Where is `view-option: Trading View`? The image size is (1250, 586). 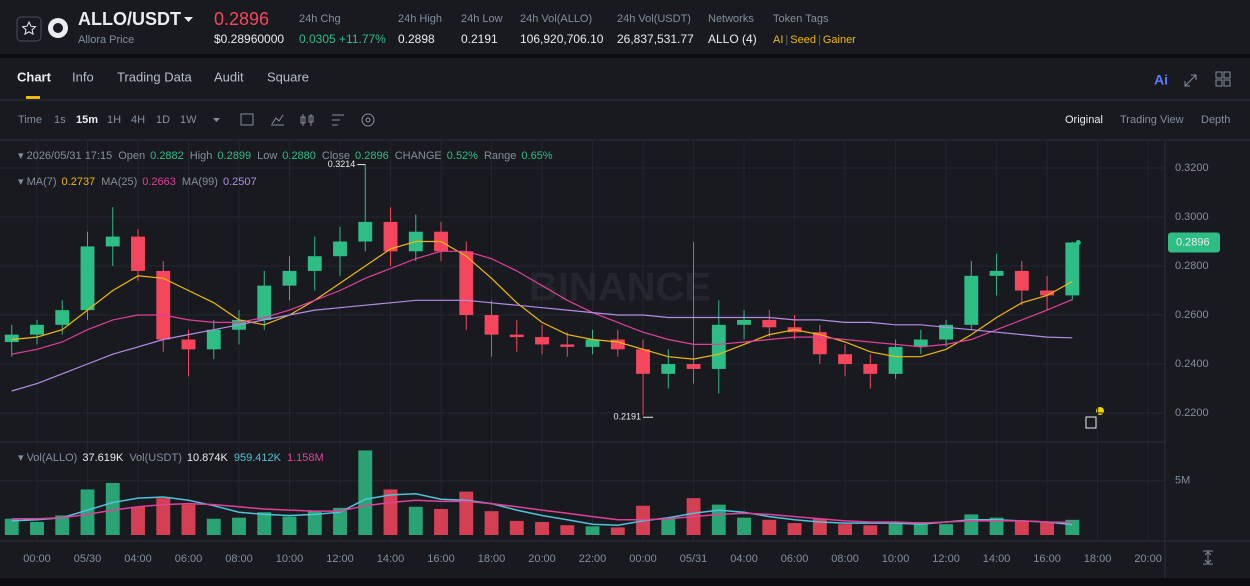
view-option: Trading View is located at coordinates (1152, 120).